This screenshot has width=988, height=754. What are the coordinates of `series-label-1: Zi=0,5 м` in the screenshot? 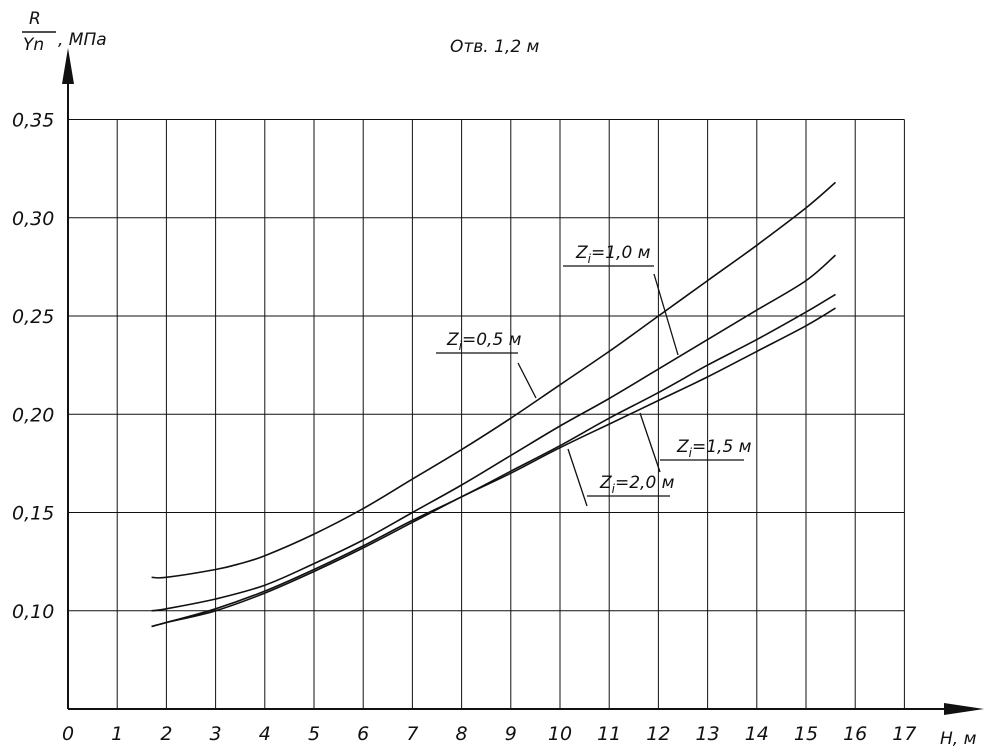 It's located at (484, 341).